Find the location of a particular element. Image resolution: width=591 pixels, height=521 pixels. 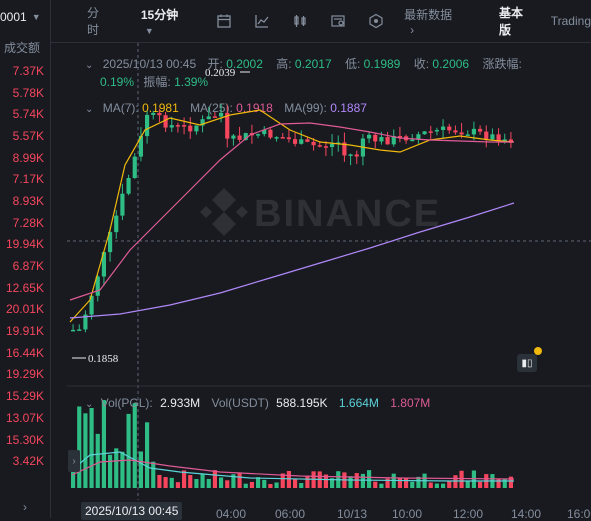

amplitude-label: 振幅: is located at coordinates (157, 82).